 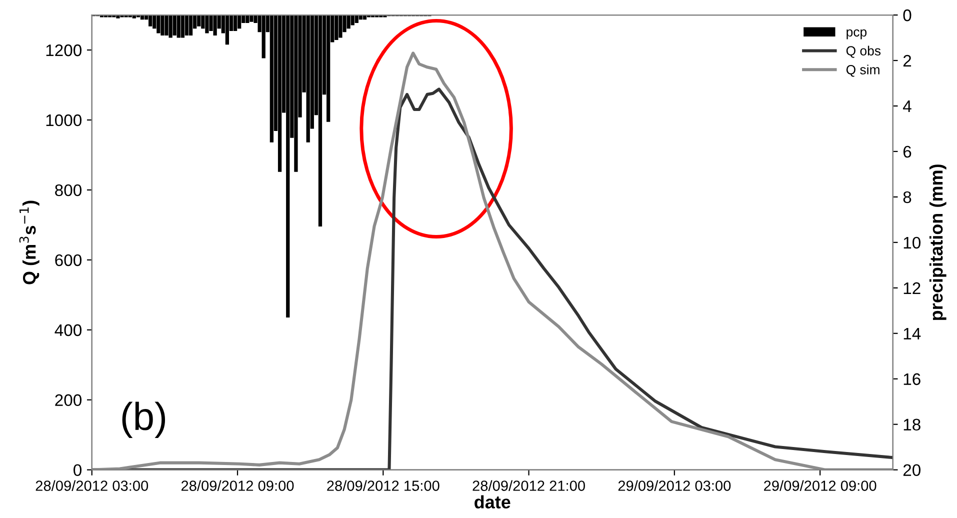 What do you see at coordinates (237, 485) in the screenshot?
I see `x-tick-label: 28/09/2012 09:00` at bounding box center [237, 485].